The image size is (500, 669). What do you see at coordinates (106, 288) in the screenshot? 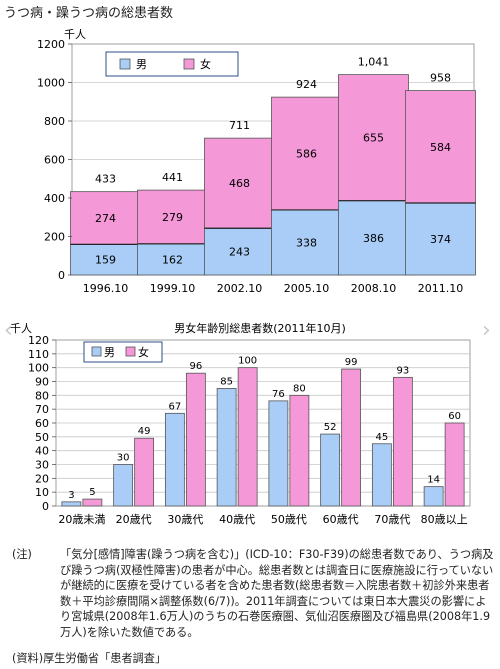
I see `x-tick-label: 1996.10` at bounding box center [106, 288].